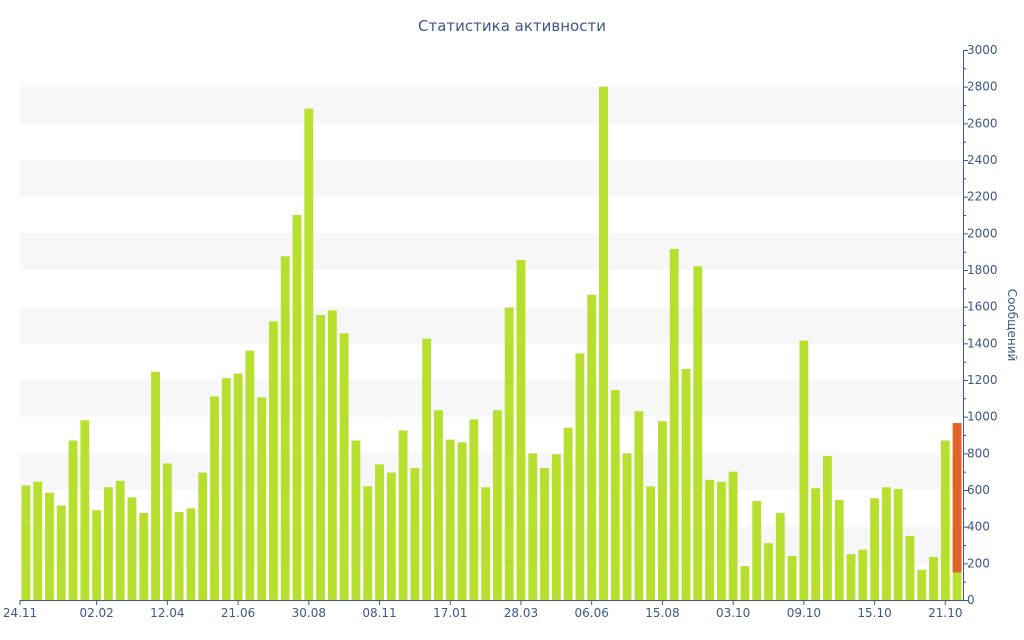 This screenshot has width=1024, height=640. I want to click on y-tick-label: 1200, so click(982, 380).